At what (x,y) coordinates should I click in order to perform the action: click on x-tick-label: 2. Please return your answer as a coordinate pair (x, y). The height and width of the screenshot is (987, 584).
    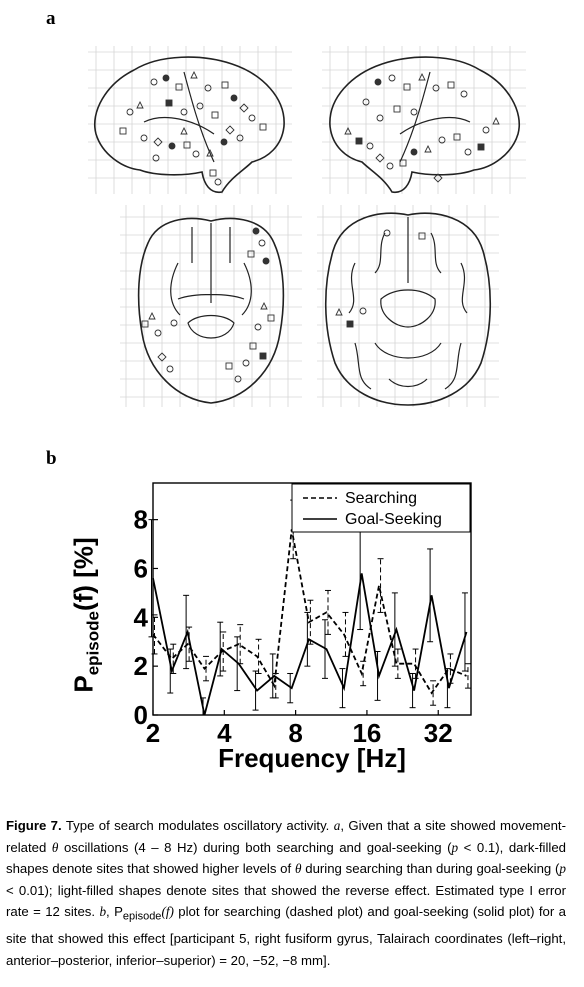
    Looking at the image, I should click on (153, 733).